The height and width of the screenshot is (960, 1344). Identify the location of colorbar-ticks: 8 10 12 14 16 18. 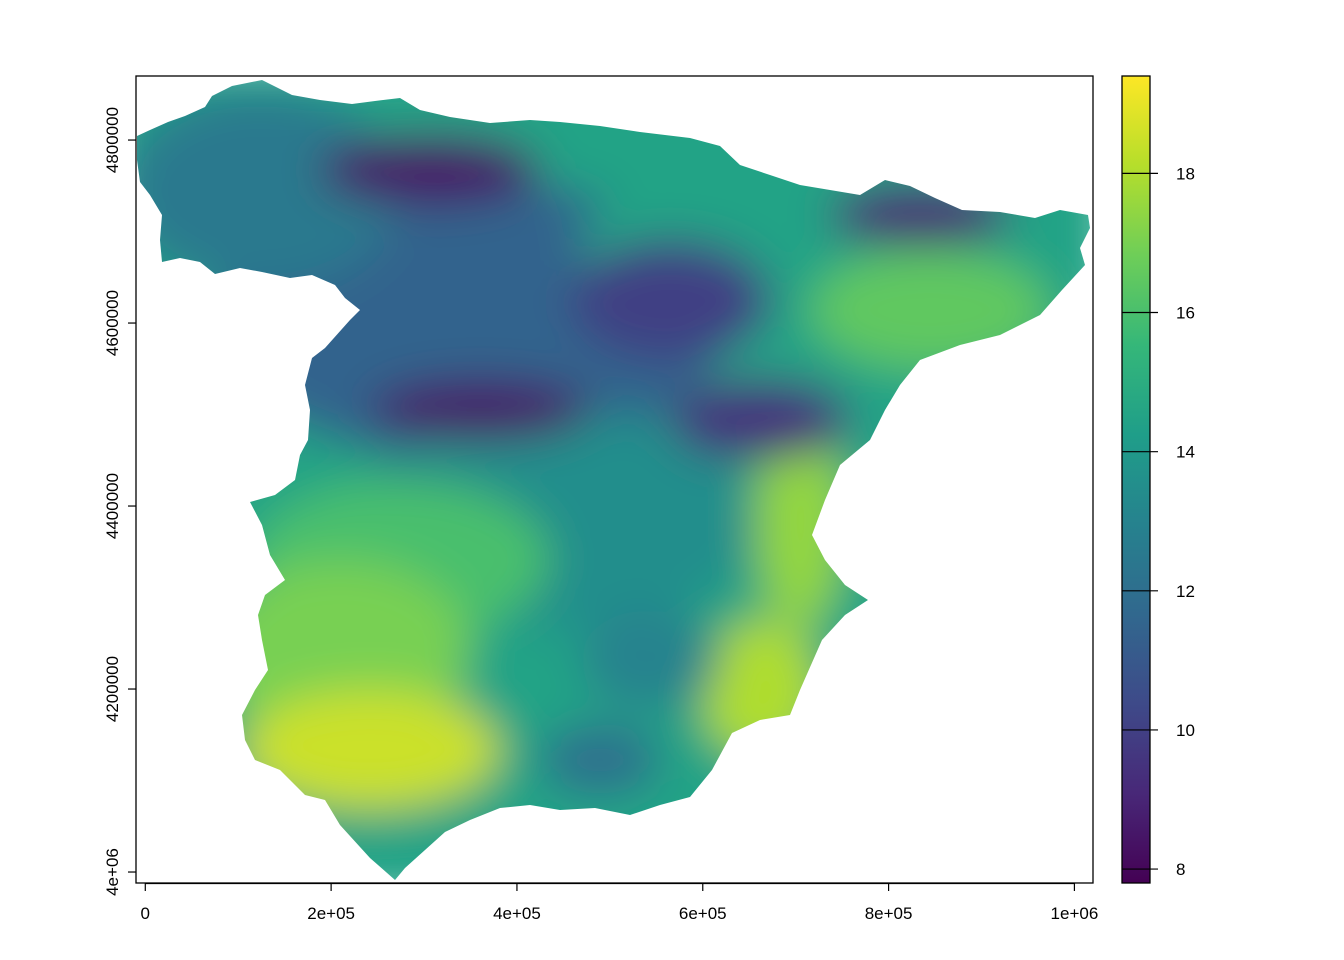
(1158, 521).